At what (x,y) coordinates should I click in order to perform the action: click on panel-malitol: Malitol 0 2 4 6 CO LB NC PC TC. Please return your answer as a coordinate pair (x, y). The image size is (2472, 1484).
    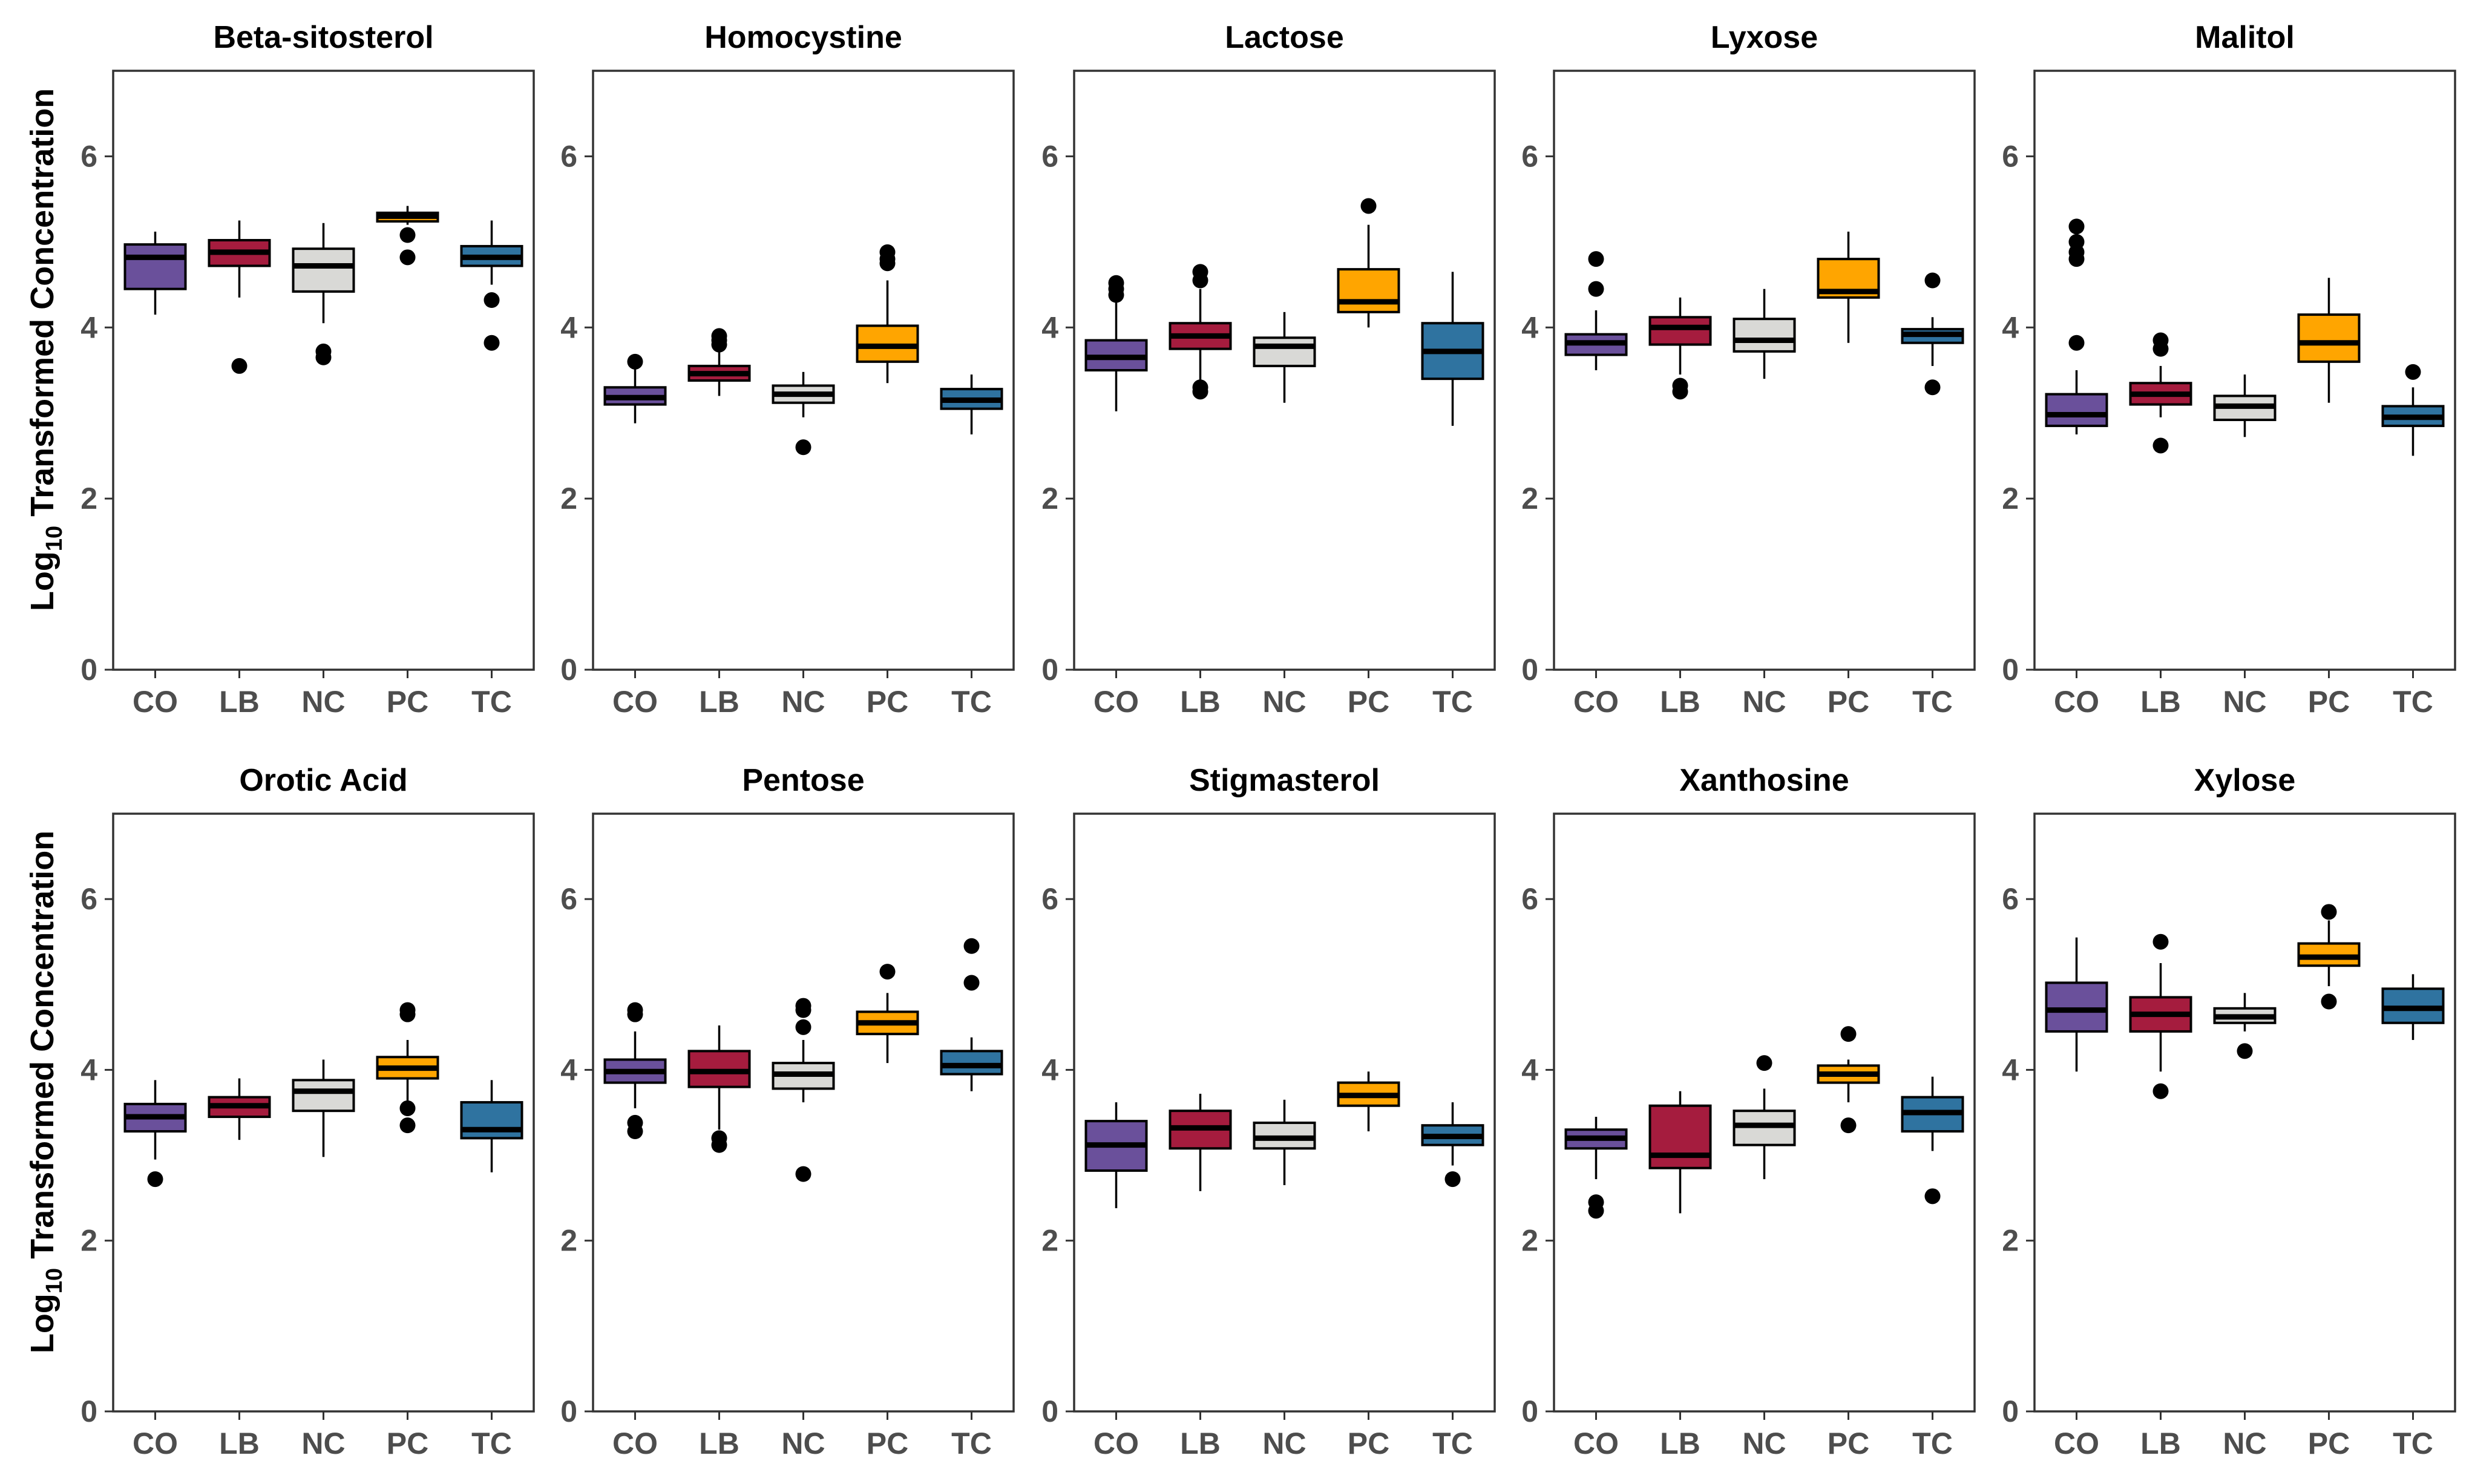
    Looking at the image, I should click on (2229, 369).